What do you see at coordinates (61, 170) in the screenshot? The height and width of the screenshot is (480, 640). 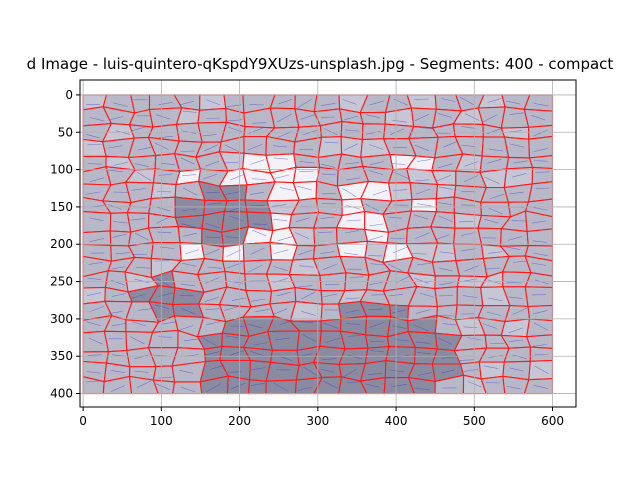 I see `y-tick-label: 100` at bounding box center [61, 170].